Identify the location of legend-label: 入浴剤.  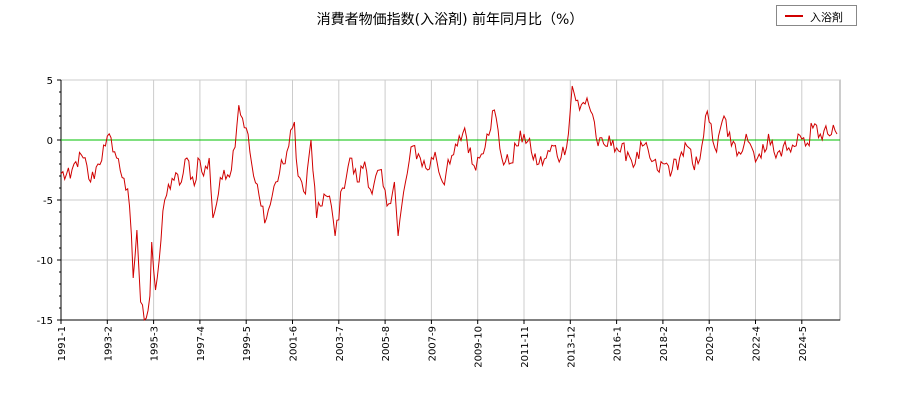
(826, 17).